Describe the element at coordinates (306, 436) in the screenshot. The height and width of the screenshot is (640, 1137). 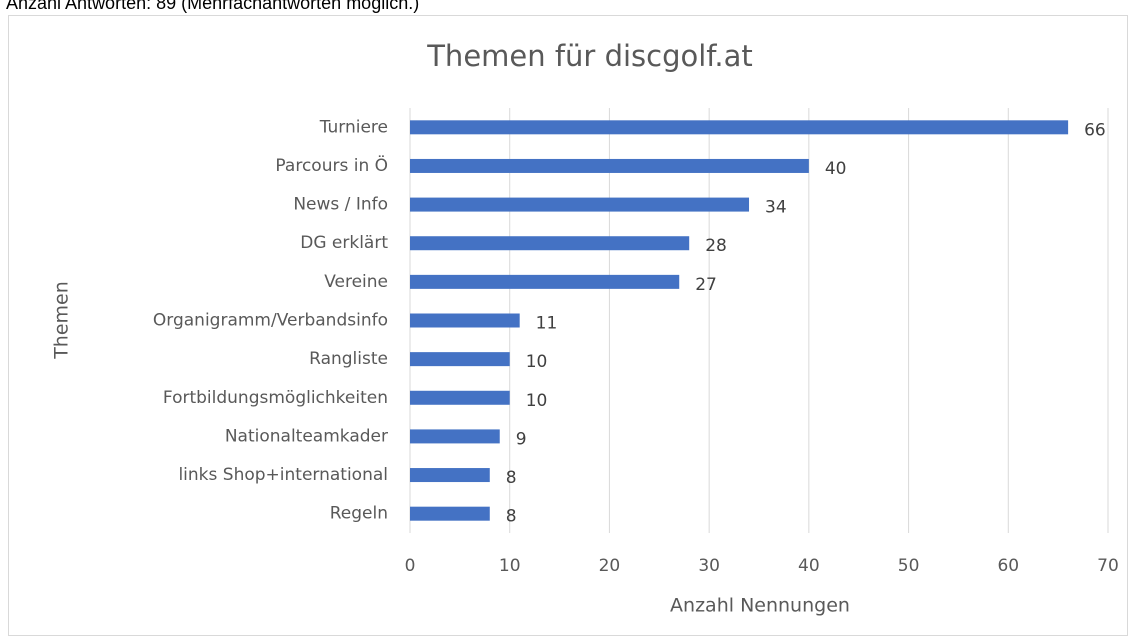
I see `y-tick-label: Nationalteamkader` at that location.